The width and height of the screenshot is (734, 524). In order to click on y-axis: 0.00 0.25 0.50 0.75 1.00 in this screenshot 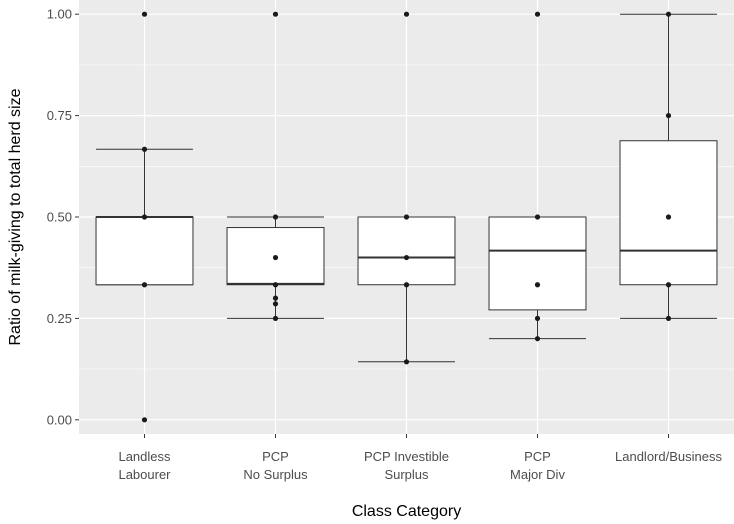, I will do `click(63, 217)`.